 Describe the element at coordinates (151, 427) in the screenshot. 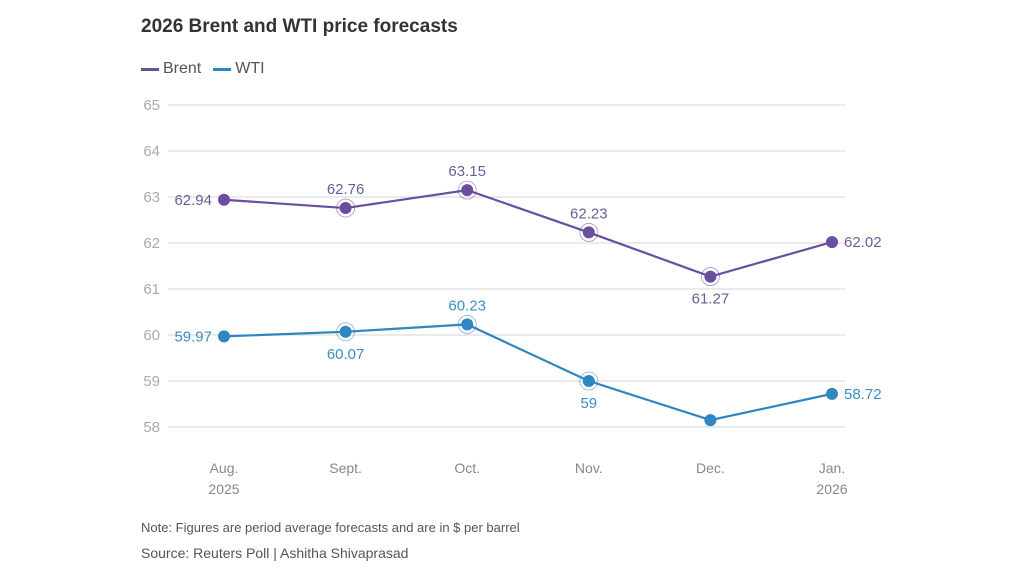

I see `y-tick-label: 58` at that location.